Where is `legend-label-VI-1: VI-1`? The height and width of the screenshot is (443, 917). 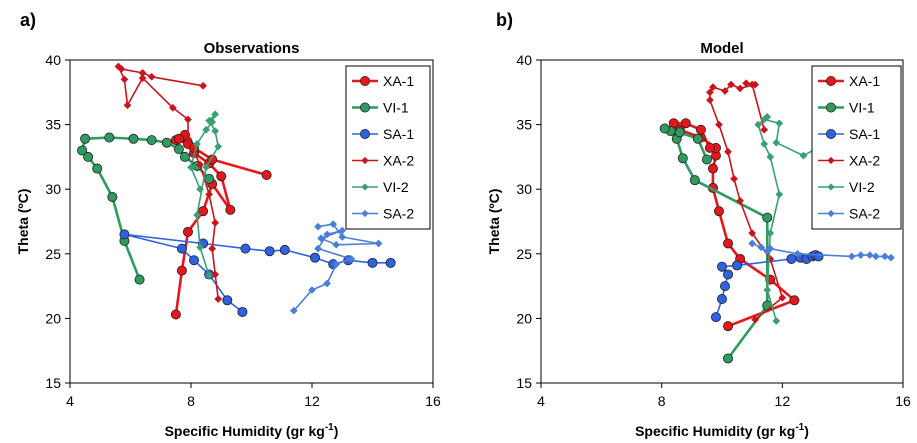 legend-label-VI-1: VI-1 is located at coordinates (396, 108).